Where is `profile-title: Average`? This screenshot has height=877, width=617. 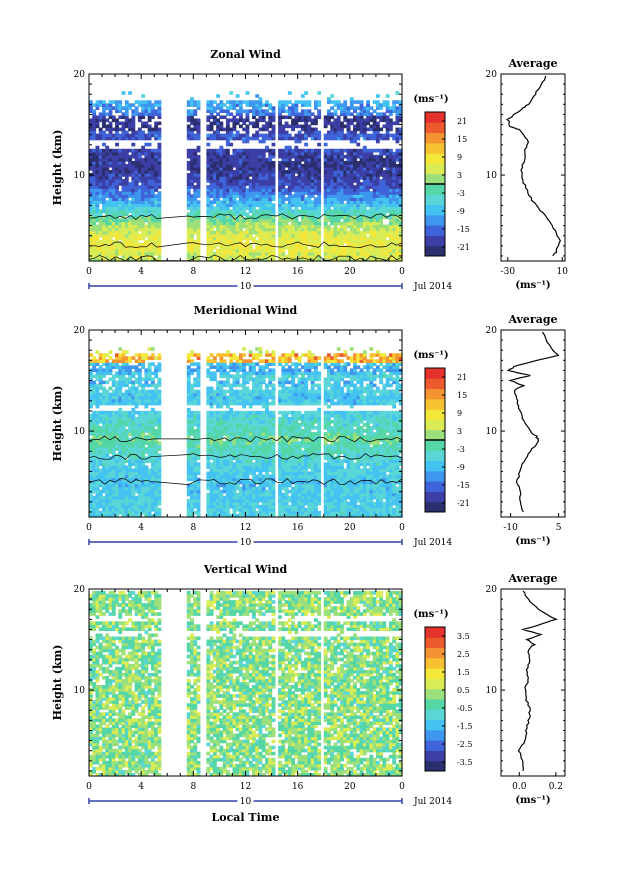
profile-title: Average is located at coordinates (532, 63).